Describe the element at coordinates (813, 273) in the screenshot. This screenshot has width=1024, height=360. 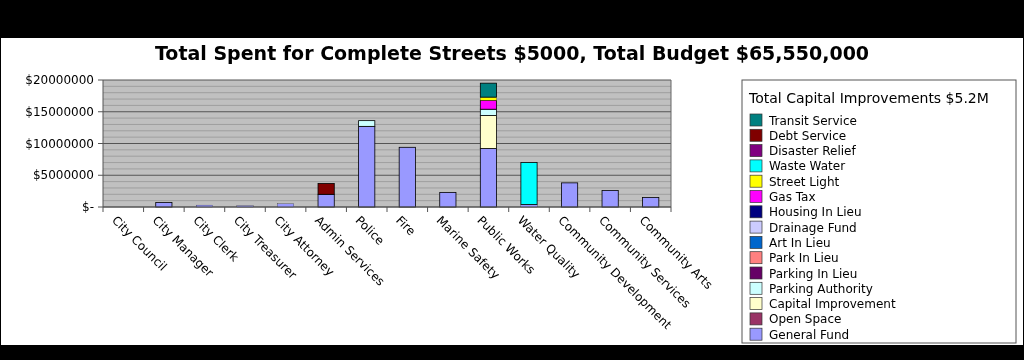
I see `legend-label: Parking In Lieu` at that location.